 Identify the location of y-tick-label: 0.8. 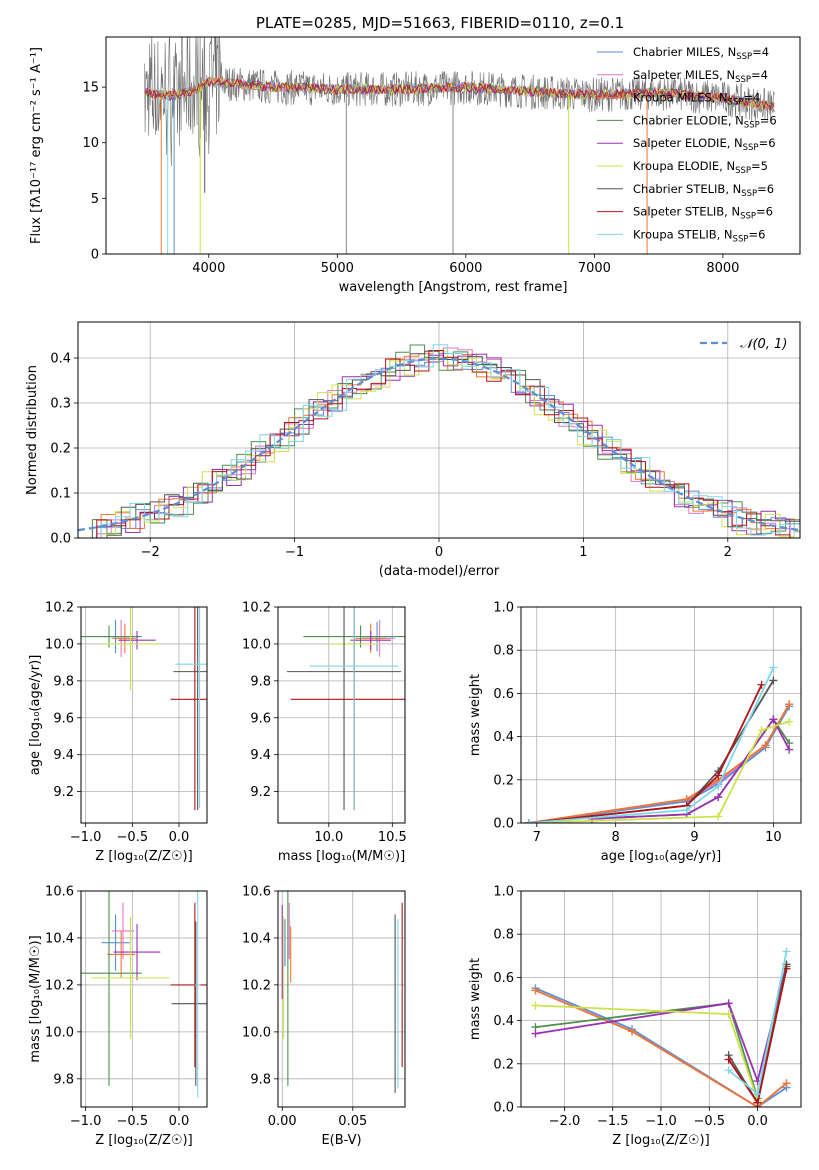
(503, 651).